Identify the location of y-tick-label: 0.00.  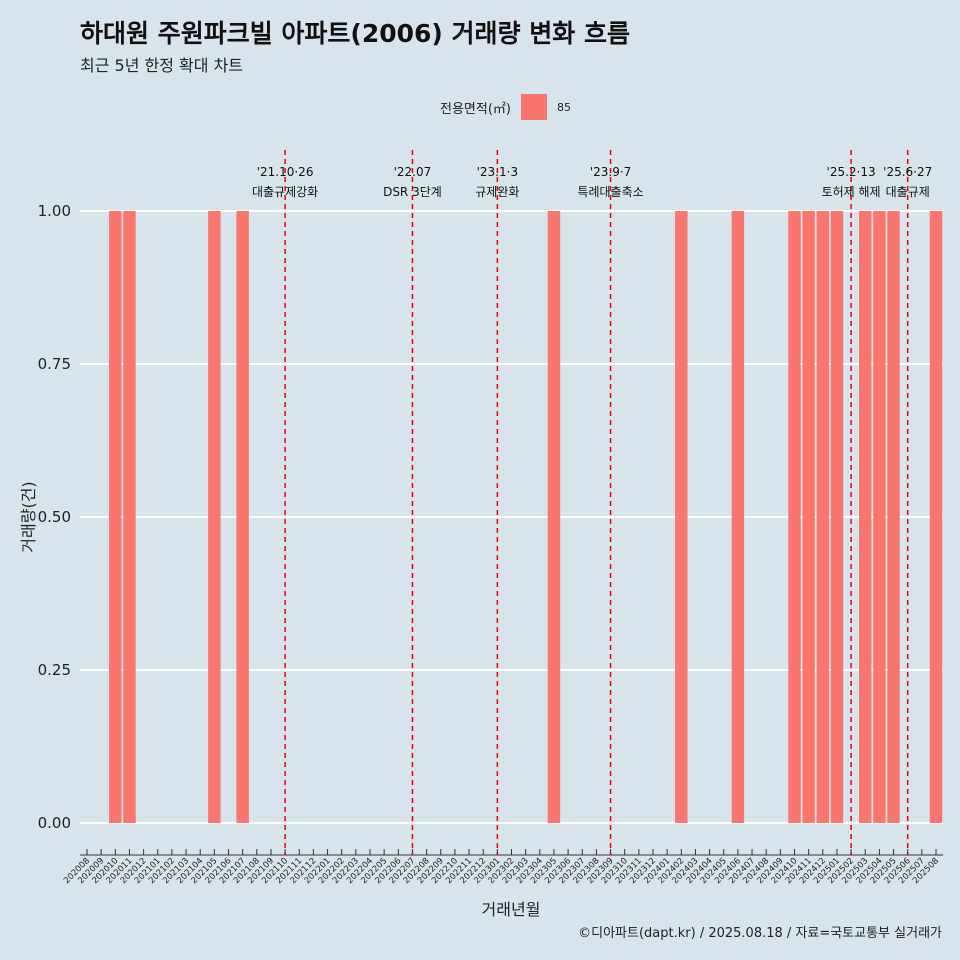
(54, 823).